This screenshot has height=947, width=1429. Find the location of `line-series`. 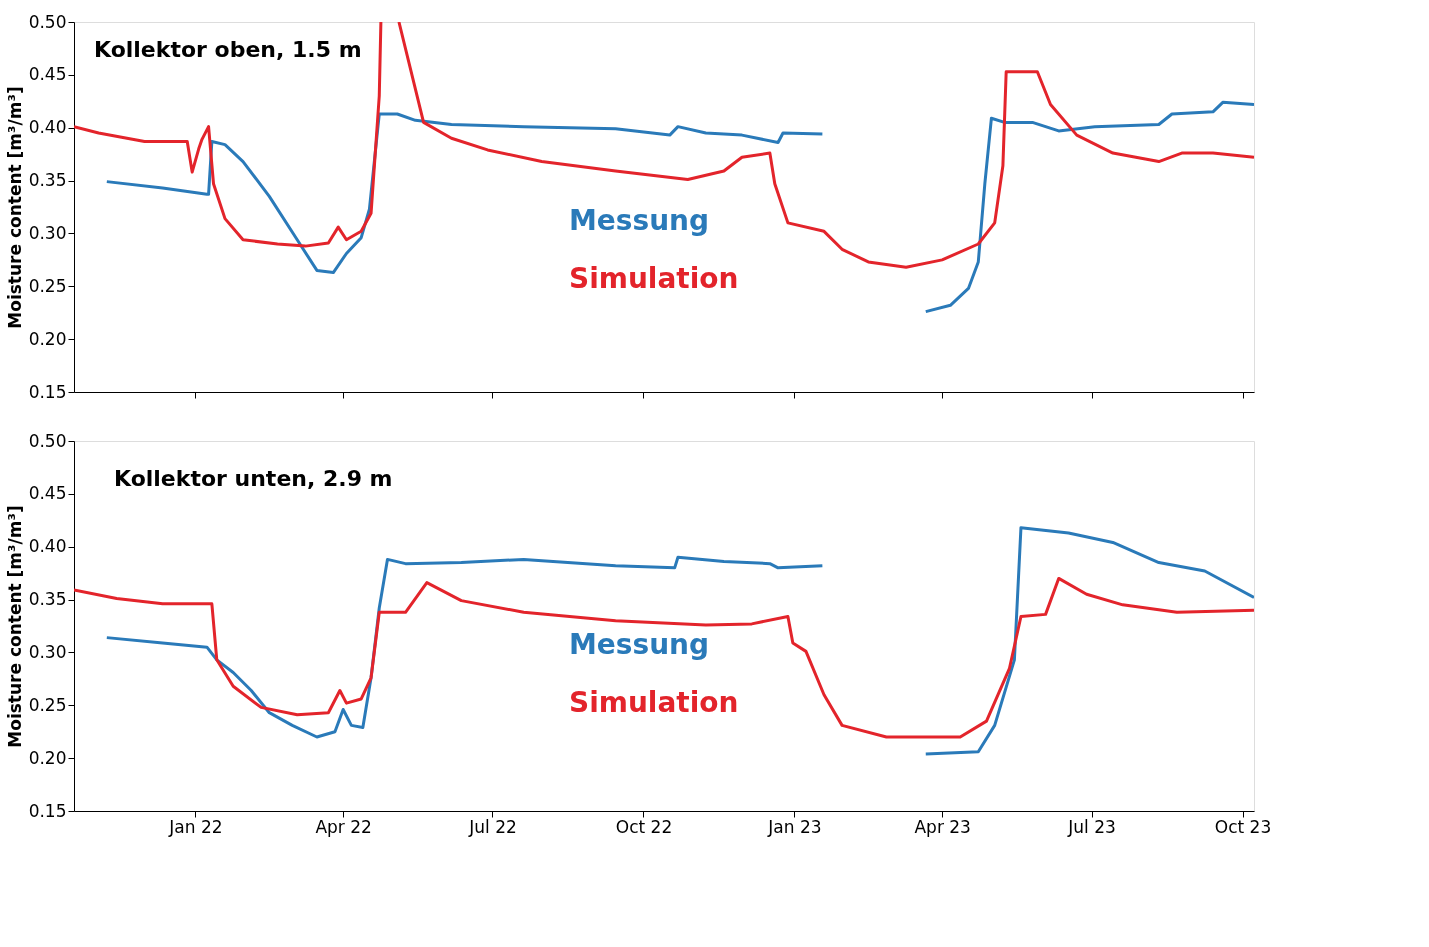

line-series is located at coordinates (664, 657).